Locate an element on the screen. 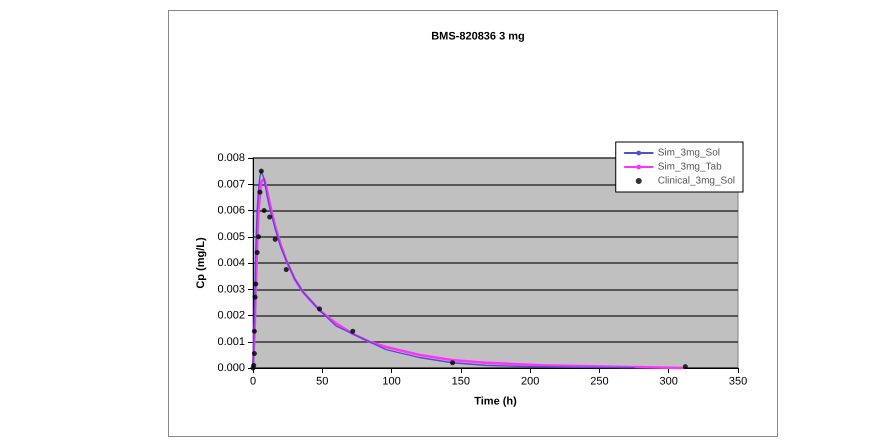  x-tick-label: 250 is located at coordinates (599, 382).